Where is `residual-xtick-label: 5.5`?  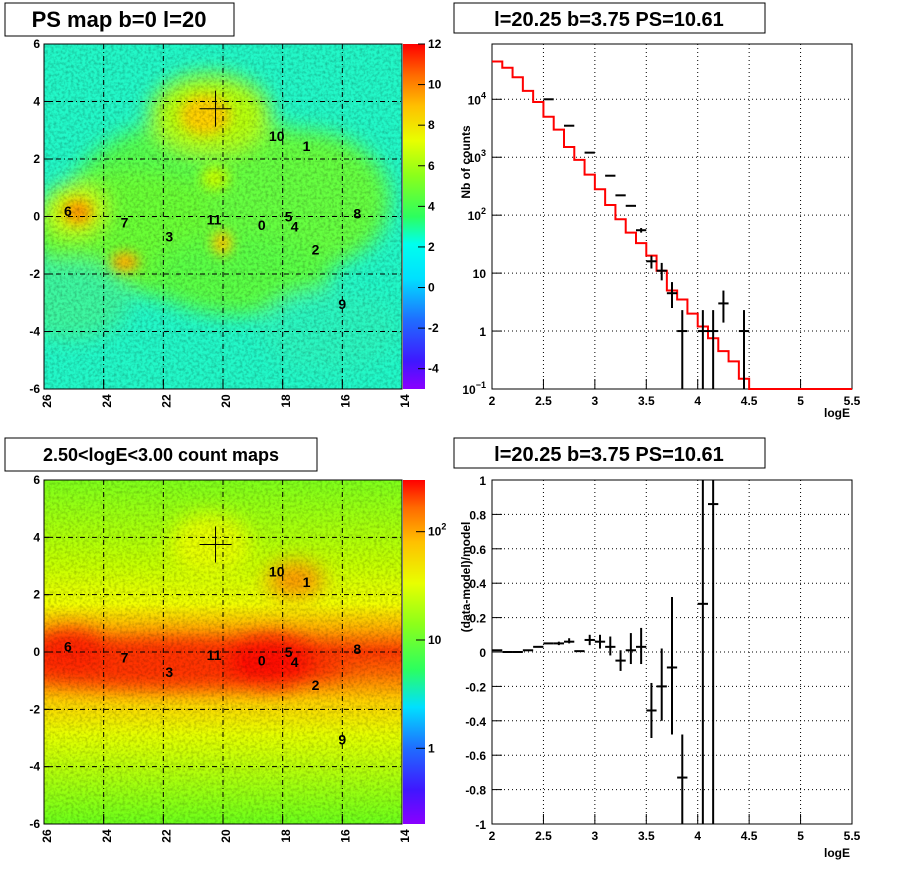 residual-xtick-label: 5.5 is located at coordinates (852, 836).